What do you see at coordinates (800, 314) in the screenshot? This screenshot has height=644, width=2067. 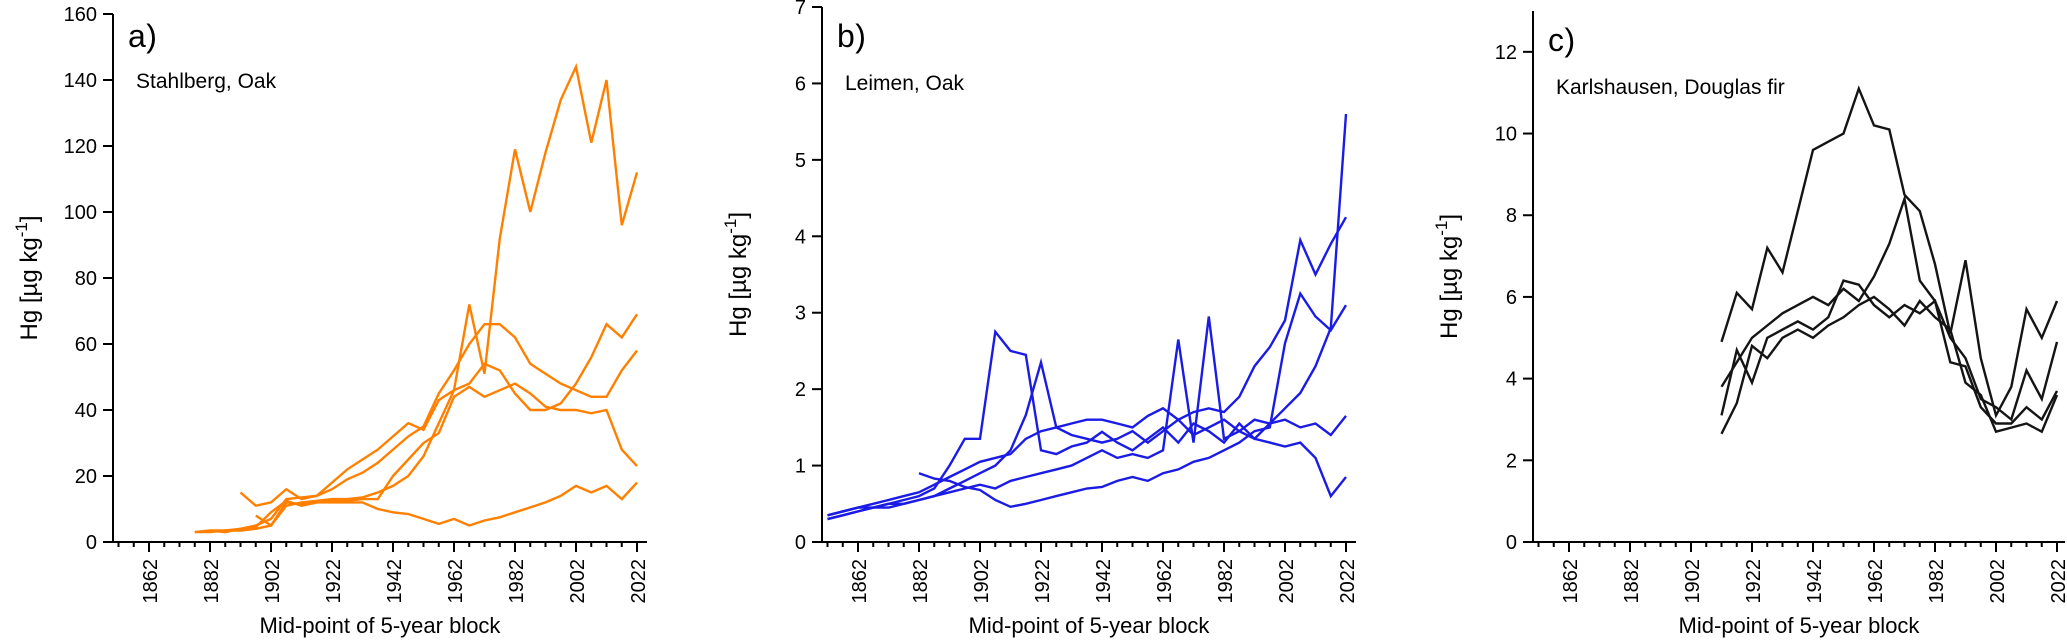 I see `svg-text: 3` at bounding box center [800, 314].